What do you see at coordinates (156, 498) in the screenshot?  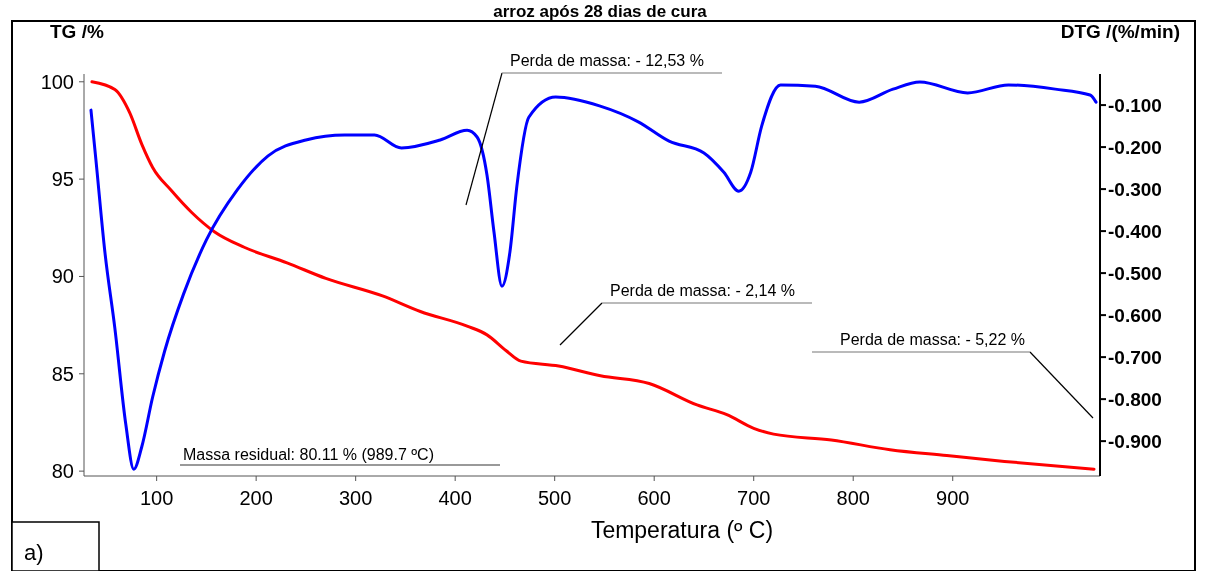 I see `x-tick-label: 100` at bounding box center [156, 498].